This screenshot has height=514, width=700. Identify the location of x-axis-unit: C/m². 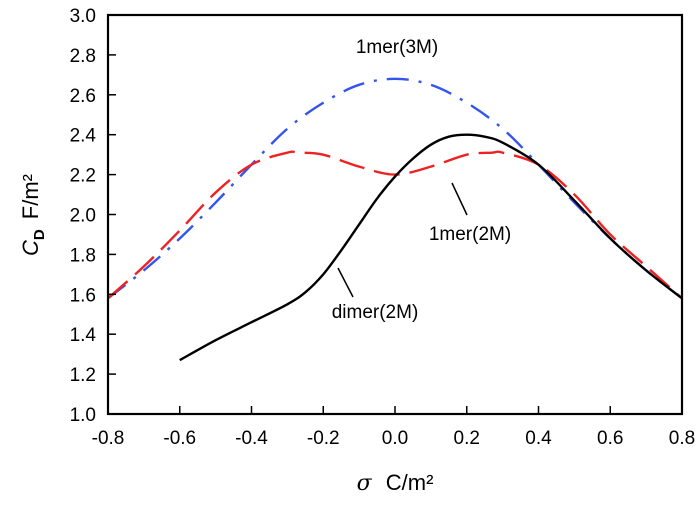
(410, 482).